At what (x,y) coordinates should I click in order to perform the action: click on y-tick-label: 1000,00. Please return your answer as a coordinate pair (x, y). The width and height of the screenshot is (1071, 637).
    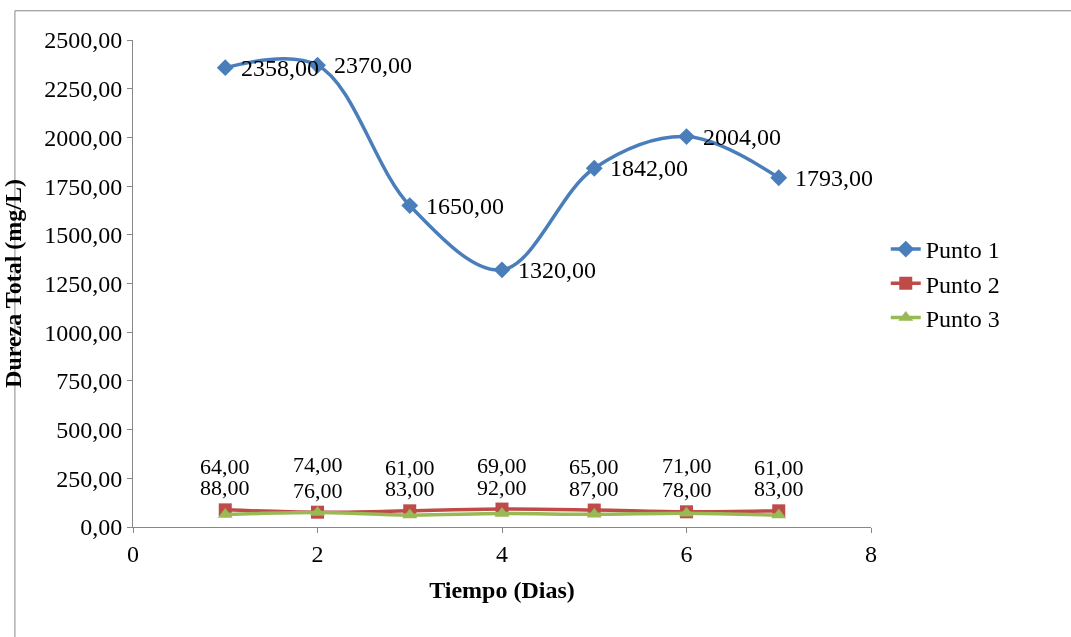
    Looking at the image, I should click on (83, 332).